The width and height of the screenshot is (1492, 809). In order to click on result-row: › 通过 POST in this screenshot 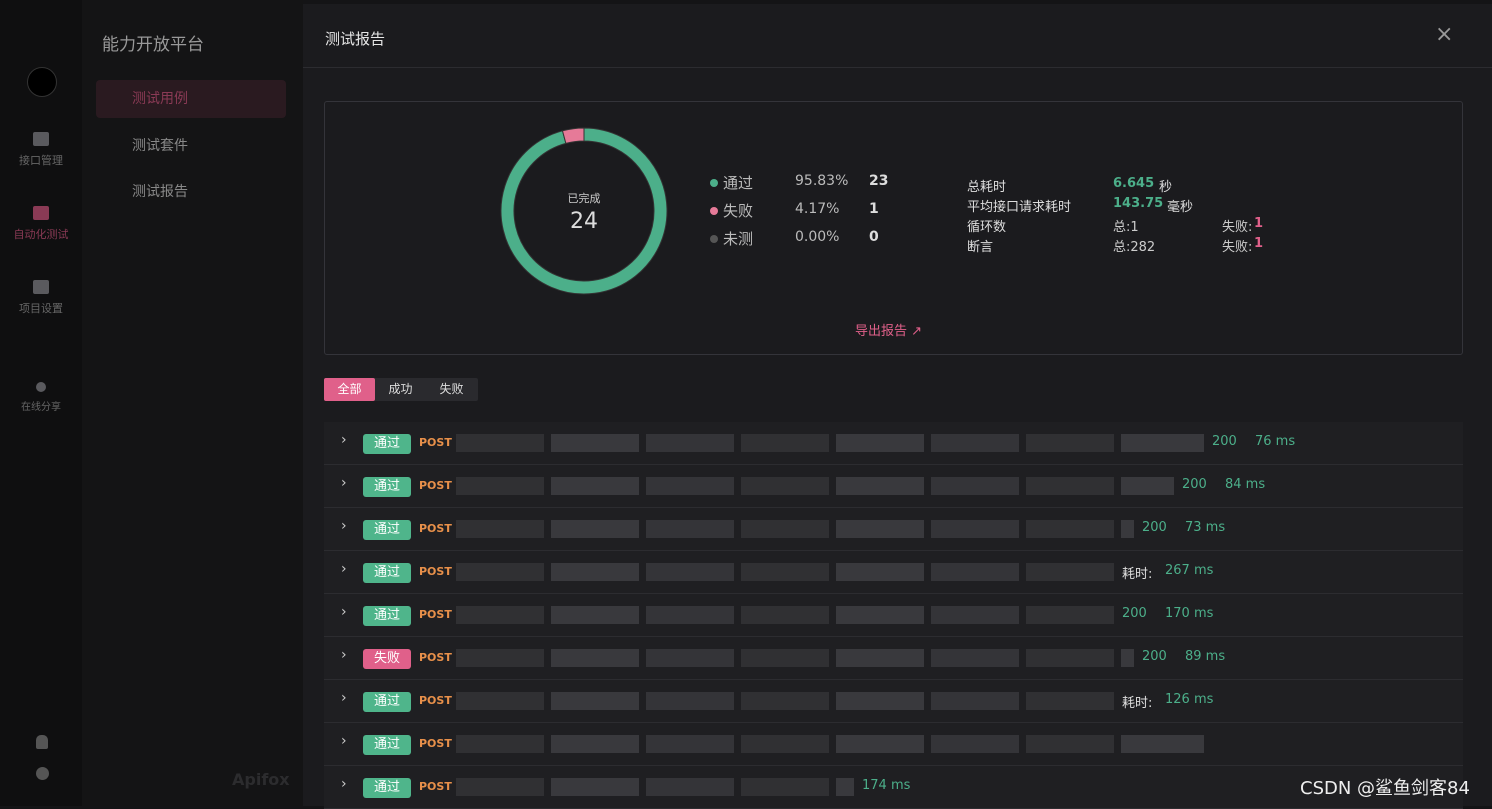, I will do `click(893, 744)`.